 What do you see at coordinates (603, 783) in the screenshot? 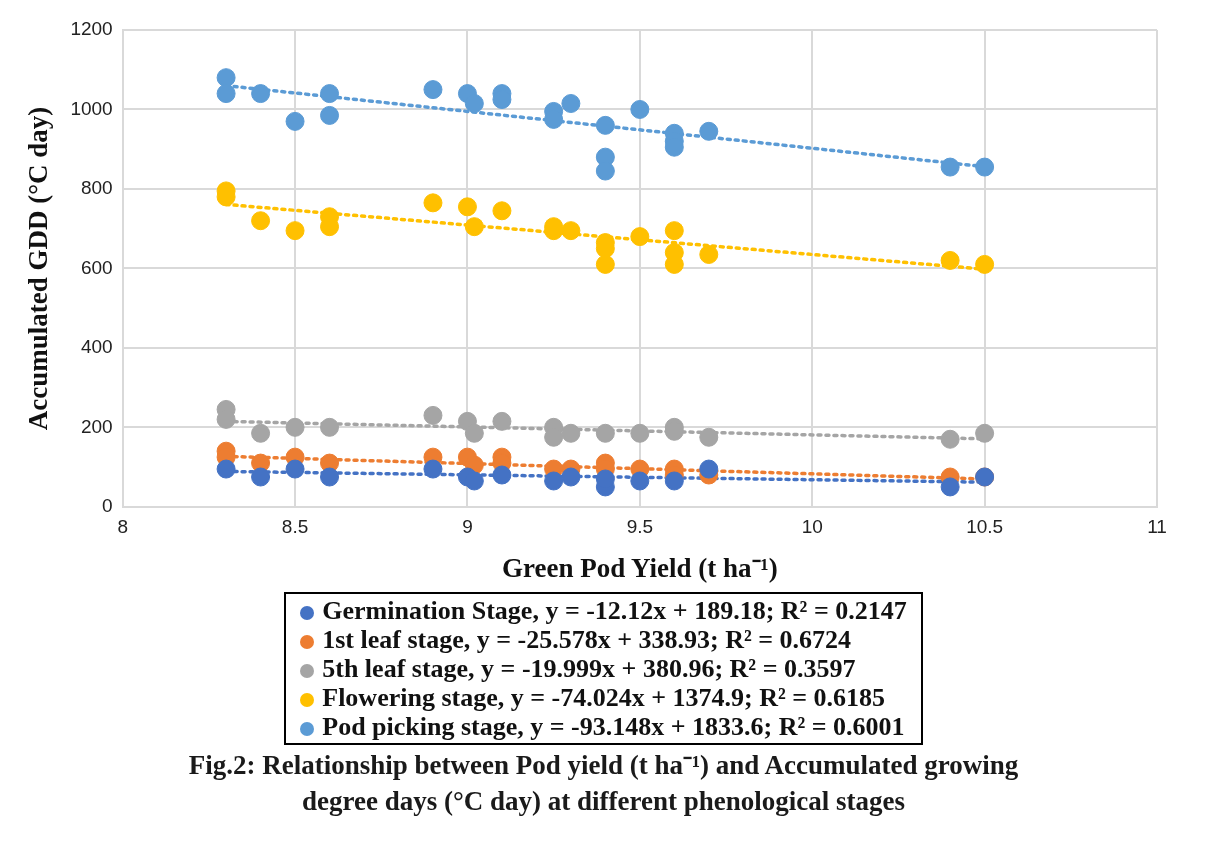
I see `caption: Fig.2: Relationship between Pod yield (t ha⁻¹) and Accumulated growing degree days (°C day) at different phenological stages` at bounding box center [603, 783].